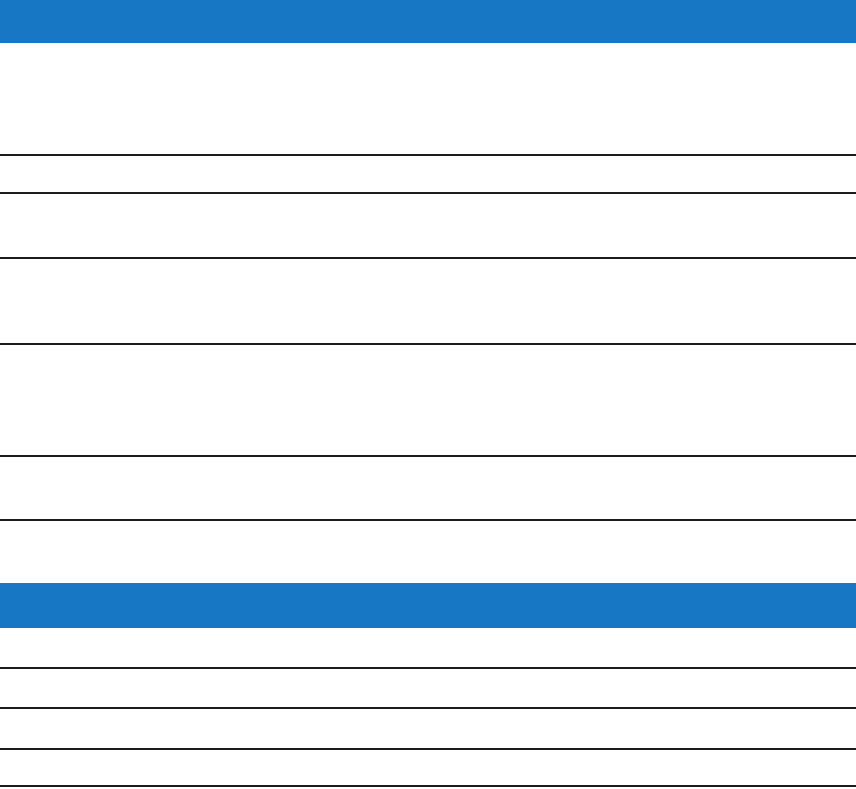 The height and width of the screenshot is (789, 856). I want to click on section-header-band-middle, so click(428, 605).